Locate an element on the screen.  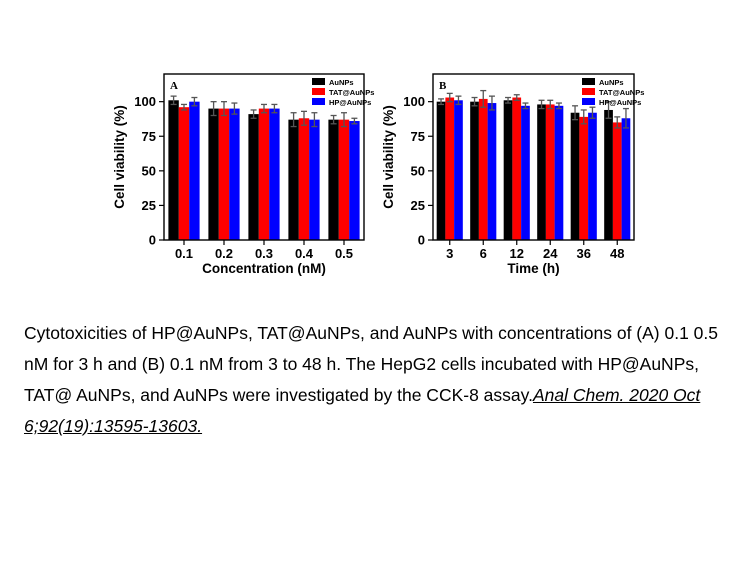
bar-hp-at-aunps-0.5 is located at coordinates (354, 180).